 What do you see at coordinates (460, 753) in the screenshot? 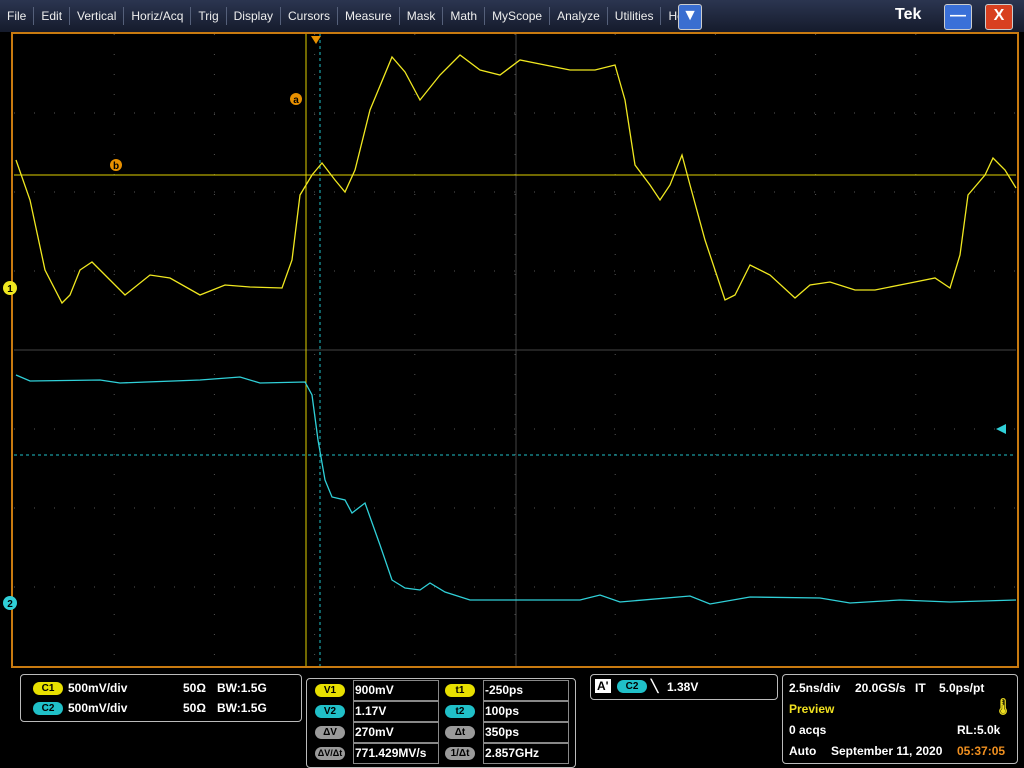
I see `badge: 1/Δt` at bounding box center [460, 753].